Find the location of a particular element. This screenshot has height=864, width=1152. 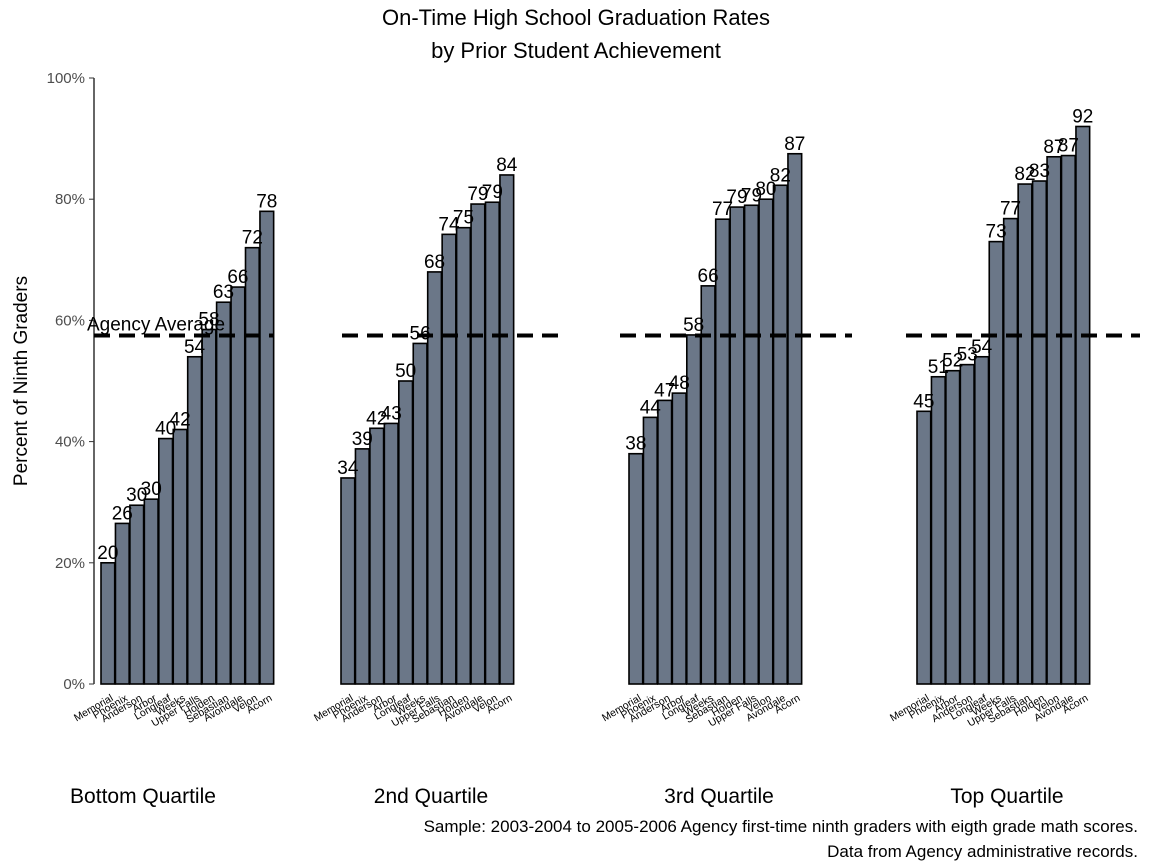

value-label: 53 is located at coordinates (967, 355).